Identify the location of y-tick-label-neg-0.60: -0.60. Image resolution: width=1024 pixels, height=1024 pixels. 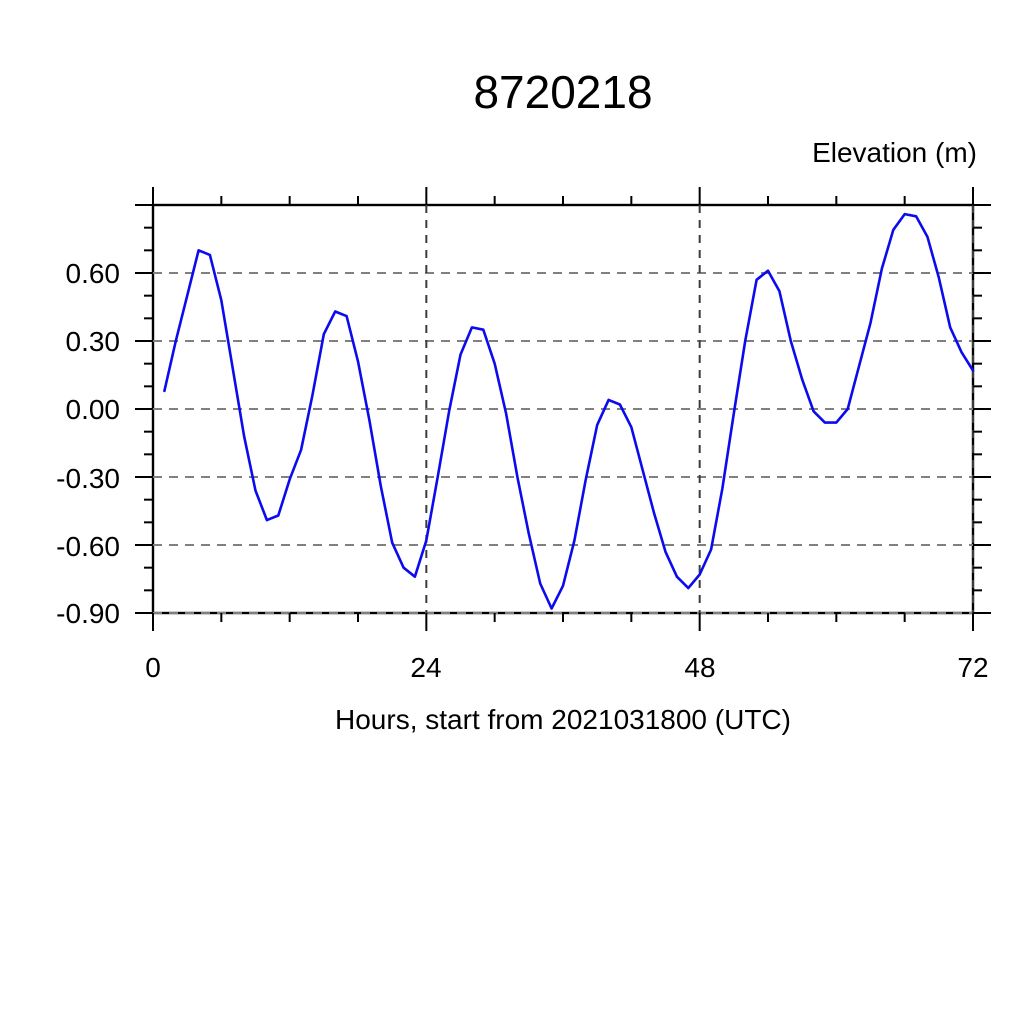
(88, 546).